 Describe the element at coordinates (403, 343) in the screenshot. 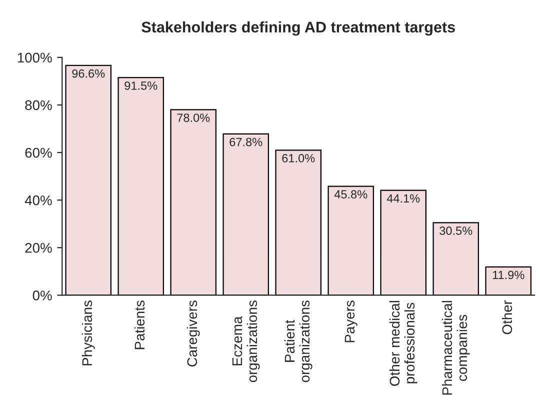

I see `x-tick-label: Other medical professionals` at that location.